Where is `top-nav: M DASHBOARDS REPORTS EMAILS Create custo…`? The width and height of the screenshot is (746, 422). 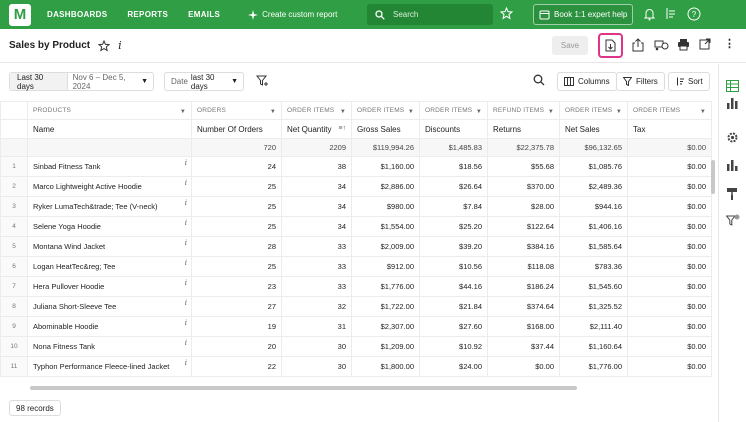 top-nav: M DASHBOARDS REPORTS EMAILS Create custo… is located at coordinates (373, 14).